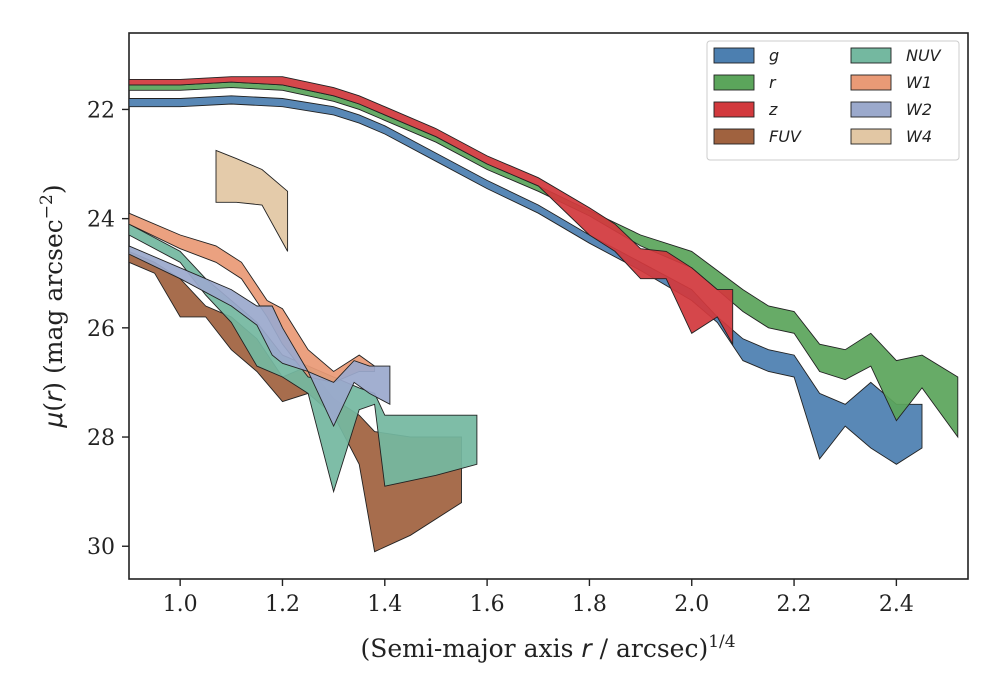 Image resolution: width=1000 pixels, height=700 pixels. Describe the element at coordinates (259, 336) in the screenshot. I see `band-w2` at that location.